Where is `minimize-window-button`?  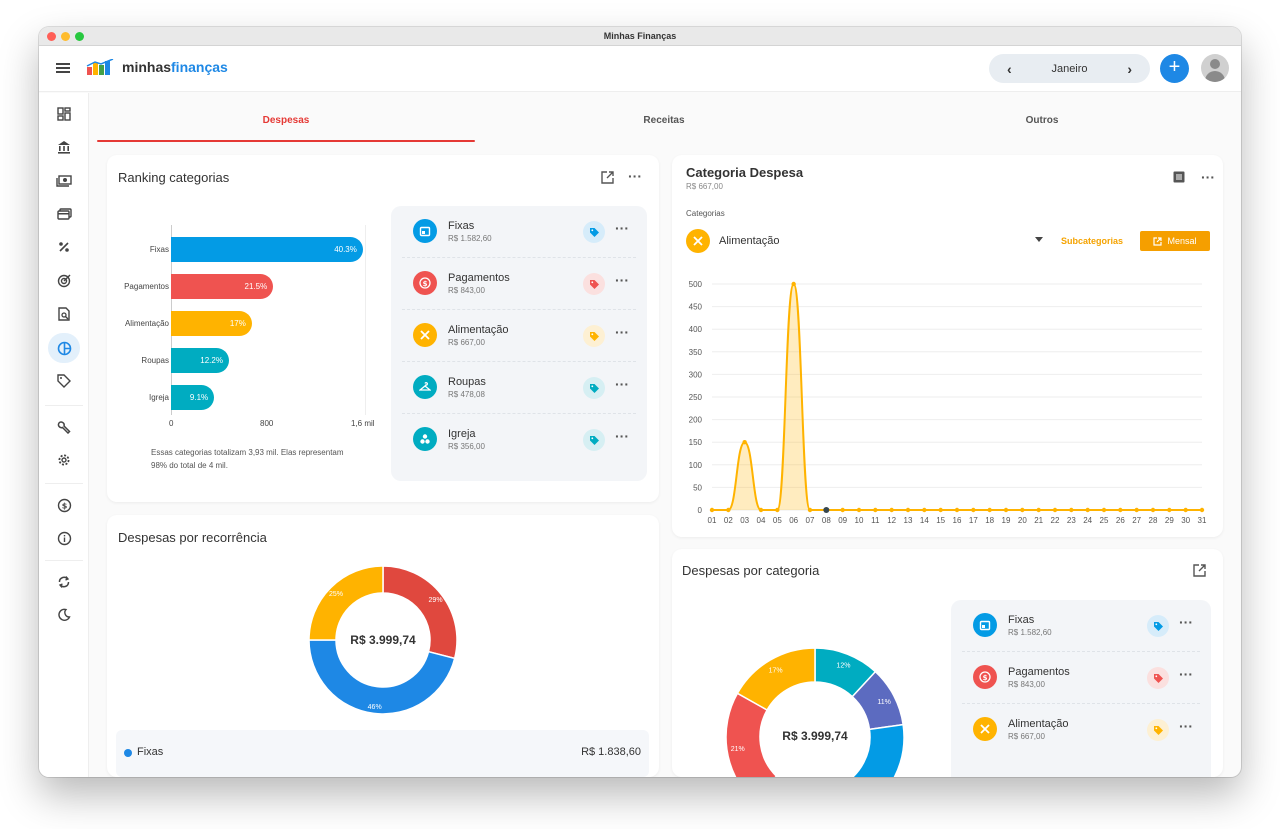 minimize-window-button is located at coordinates (65, 36).